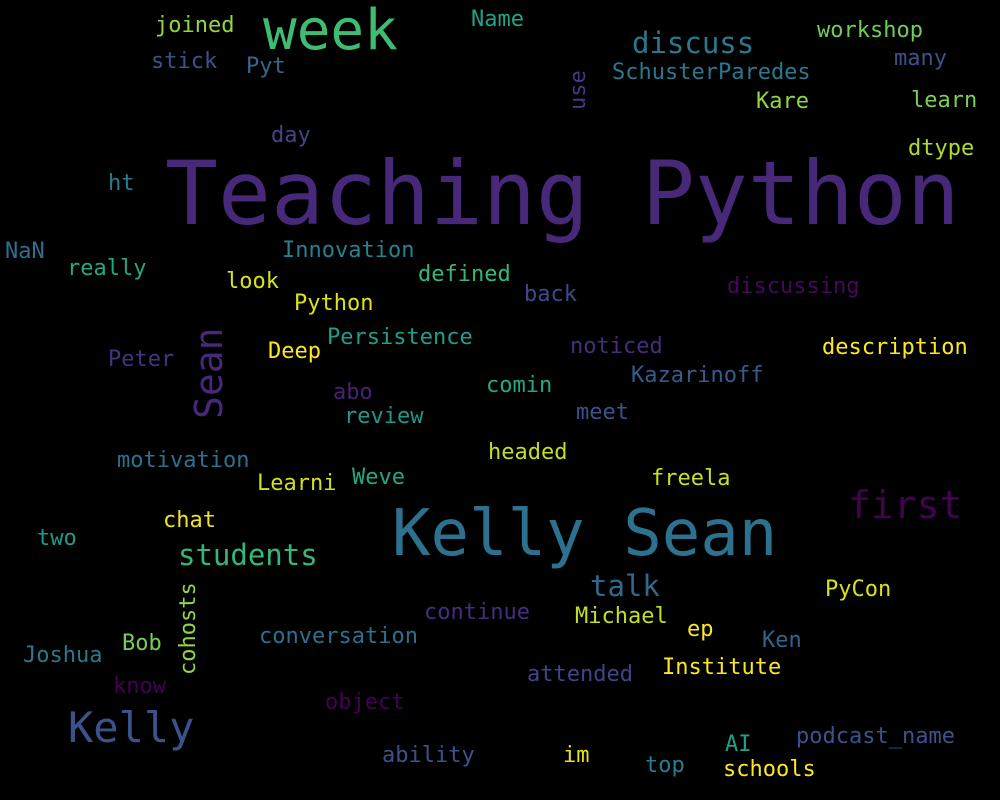  What do you see at coordinates (602, 412) in the screenshot?
I see `word-meet: meet` at bounding box center [602, 412].